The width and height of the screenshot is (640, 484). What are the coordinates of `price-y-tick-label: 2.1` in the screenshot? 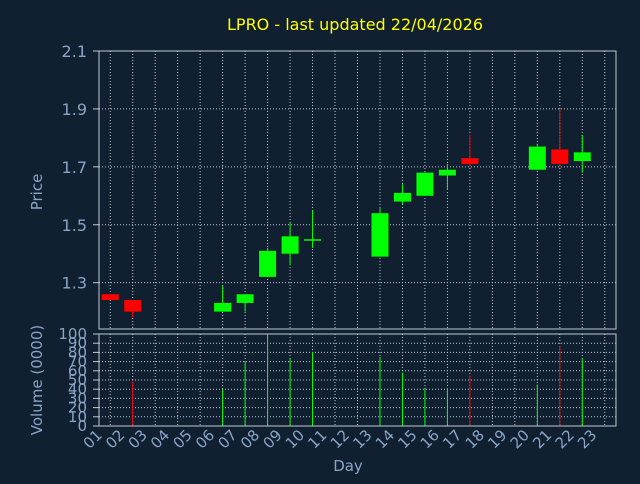 It's located at (74, 51).